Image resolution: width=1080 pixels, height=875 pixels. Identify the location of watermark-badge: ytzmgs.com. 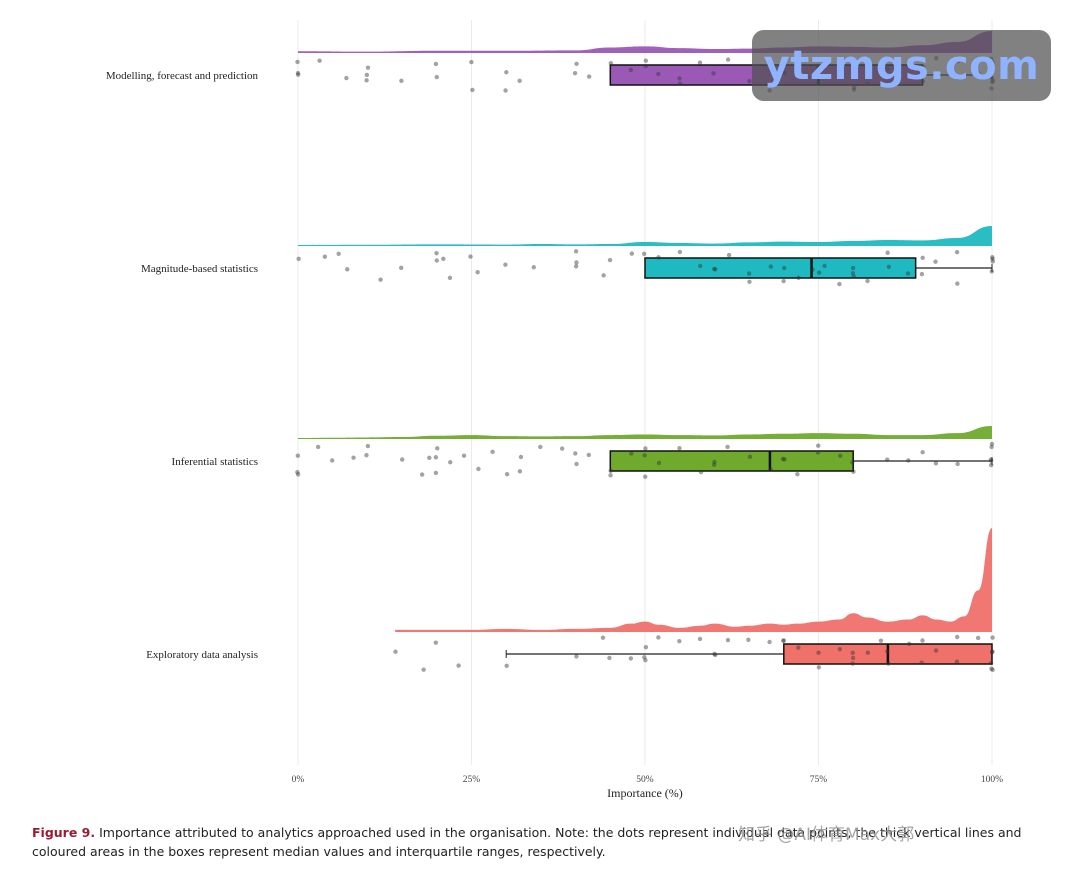
(901, 65).